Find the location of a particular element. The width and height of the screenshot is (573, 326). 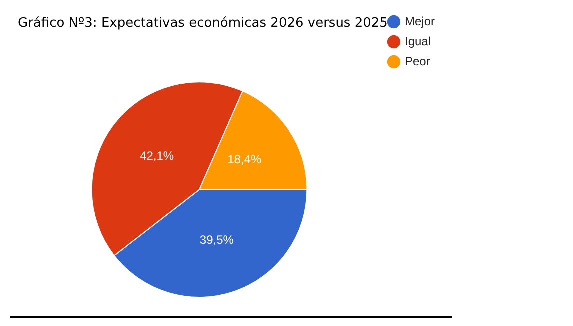

data-label: 42,1% is located at coordinates (157, 155).